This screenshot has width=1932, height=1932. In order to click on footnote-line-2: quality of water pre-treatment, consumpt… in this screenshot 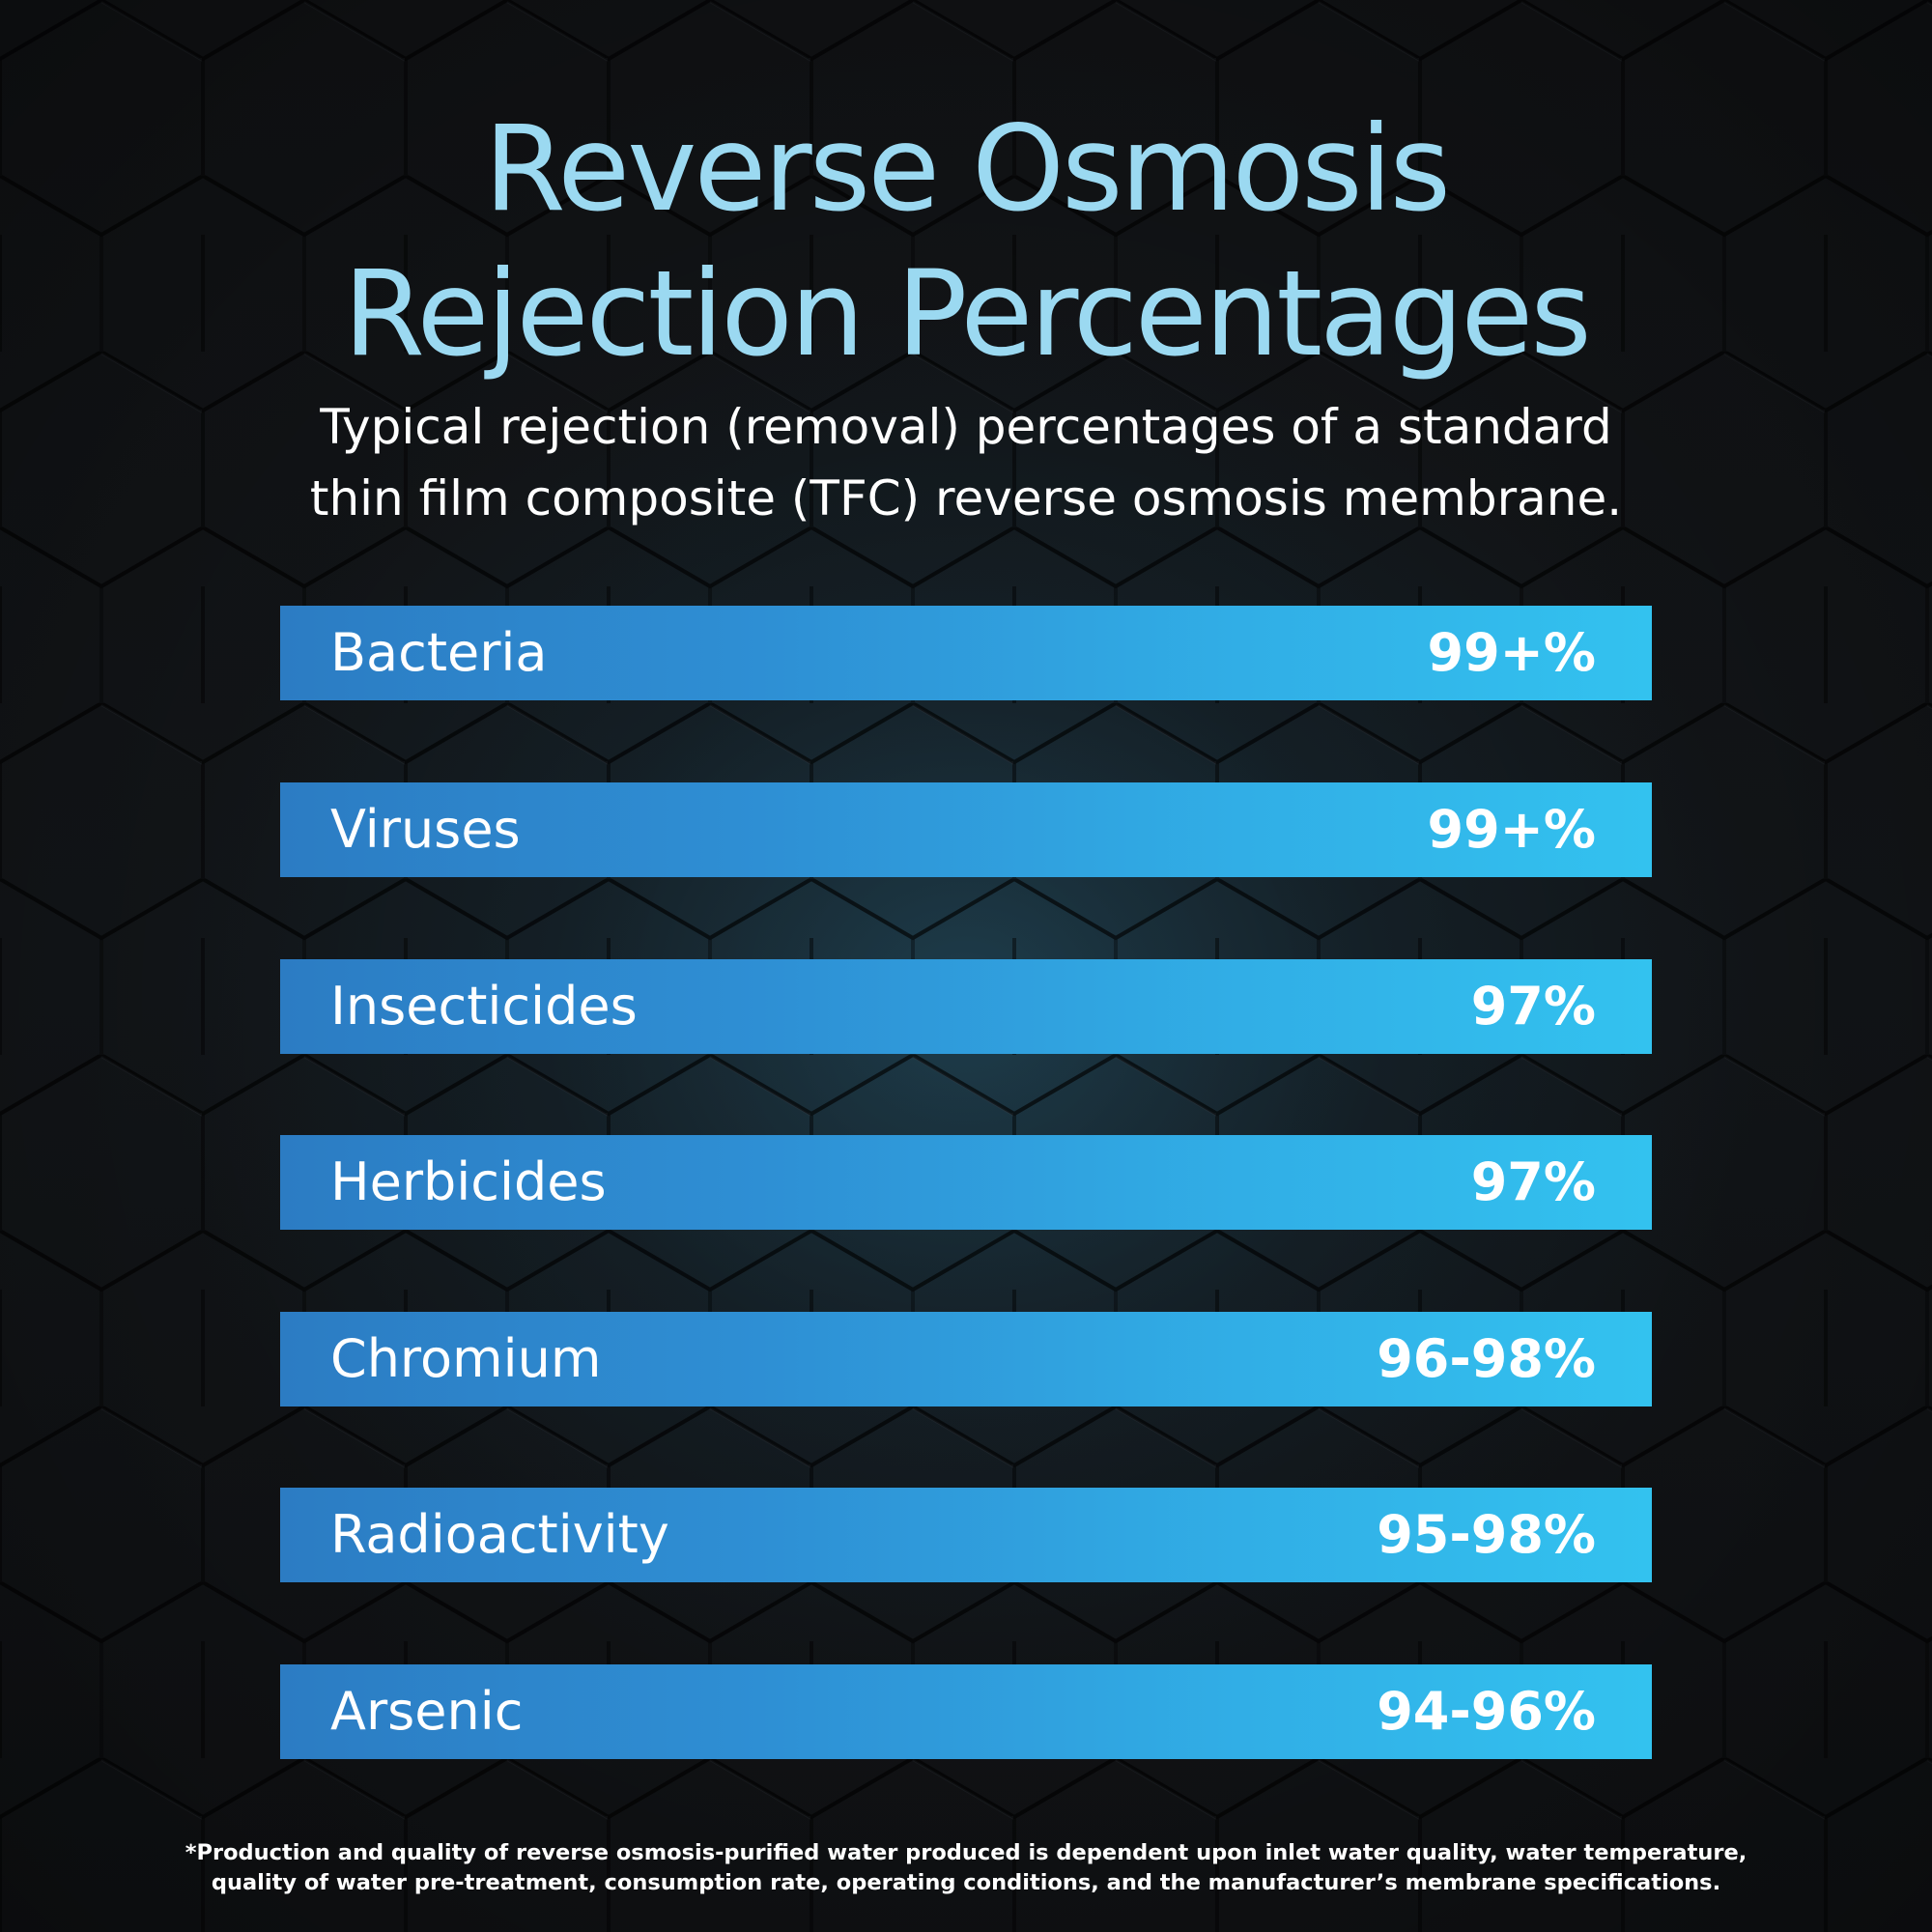, I will do `click(966, 1882)`.